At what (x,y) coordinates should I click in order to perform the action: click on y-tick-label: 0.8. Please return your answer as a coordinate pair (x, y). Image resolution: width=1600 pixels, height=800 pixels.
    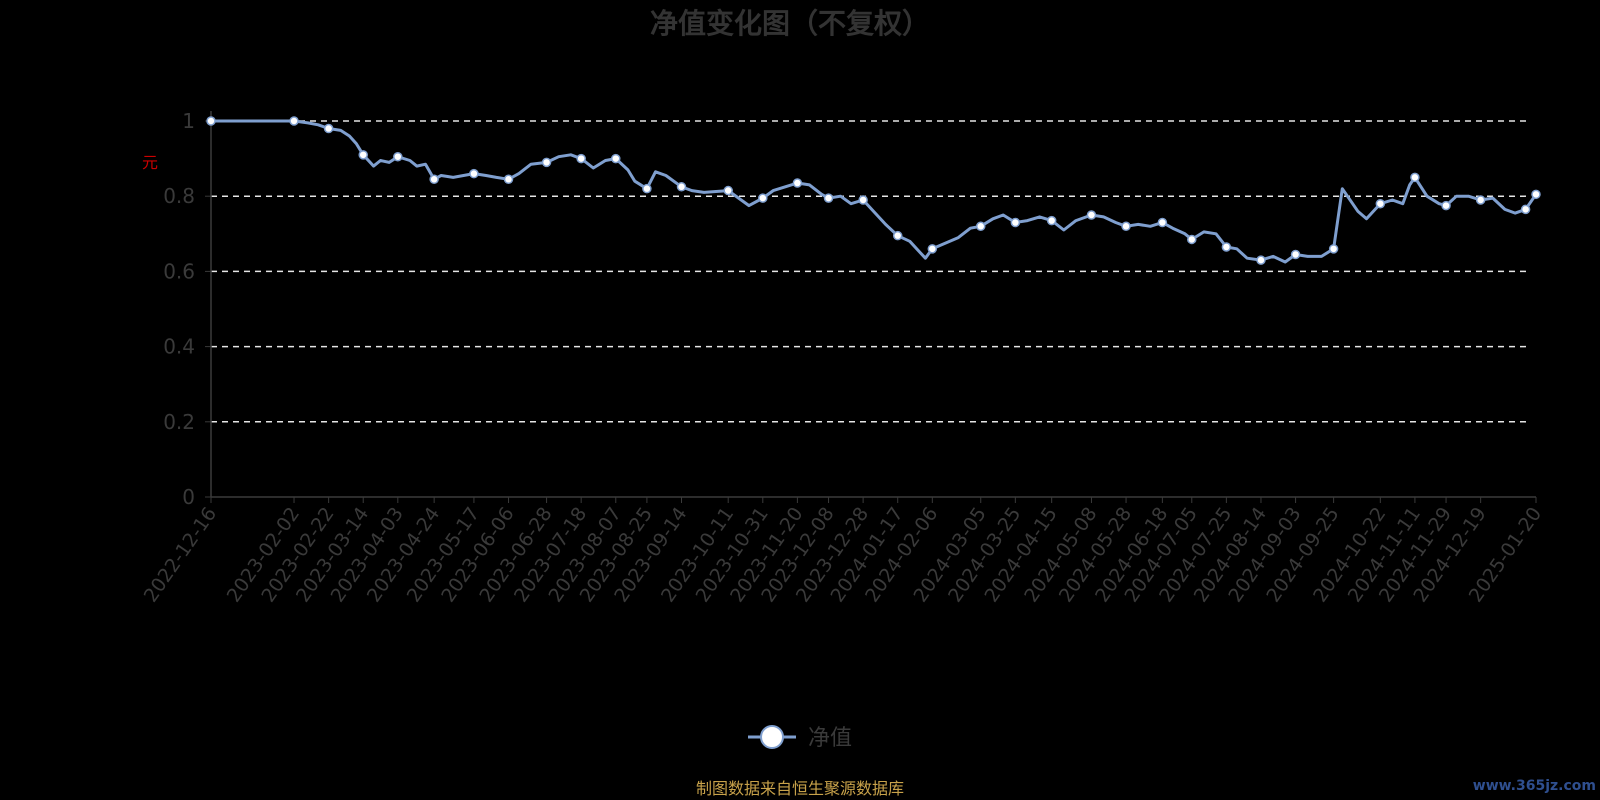
    Looking at the image, I should click on (179, 196).